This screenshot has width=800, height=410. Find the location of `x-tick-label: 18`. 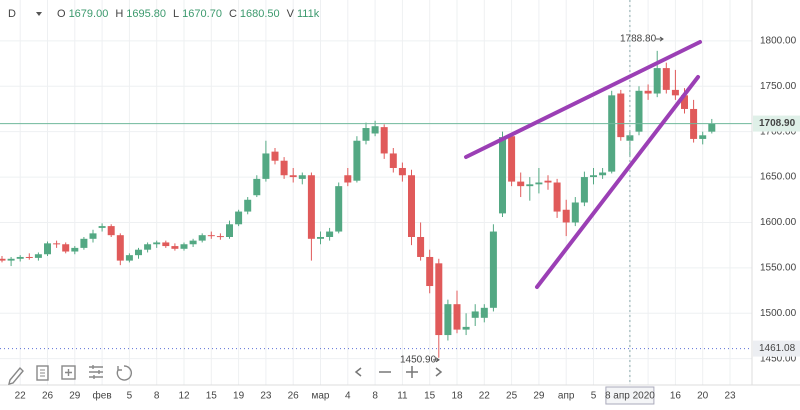

x-tick-label: 18 is located at coordinates (457, 396).